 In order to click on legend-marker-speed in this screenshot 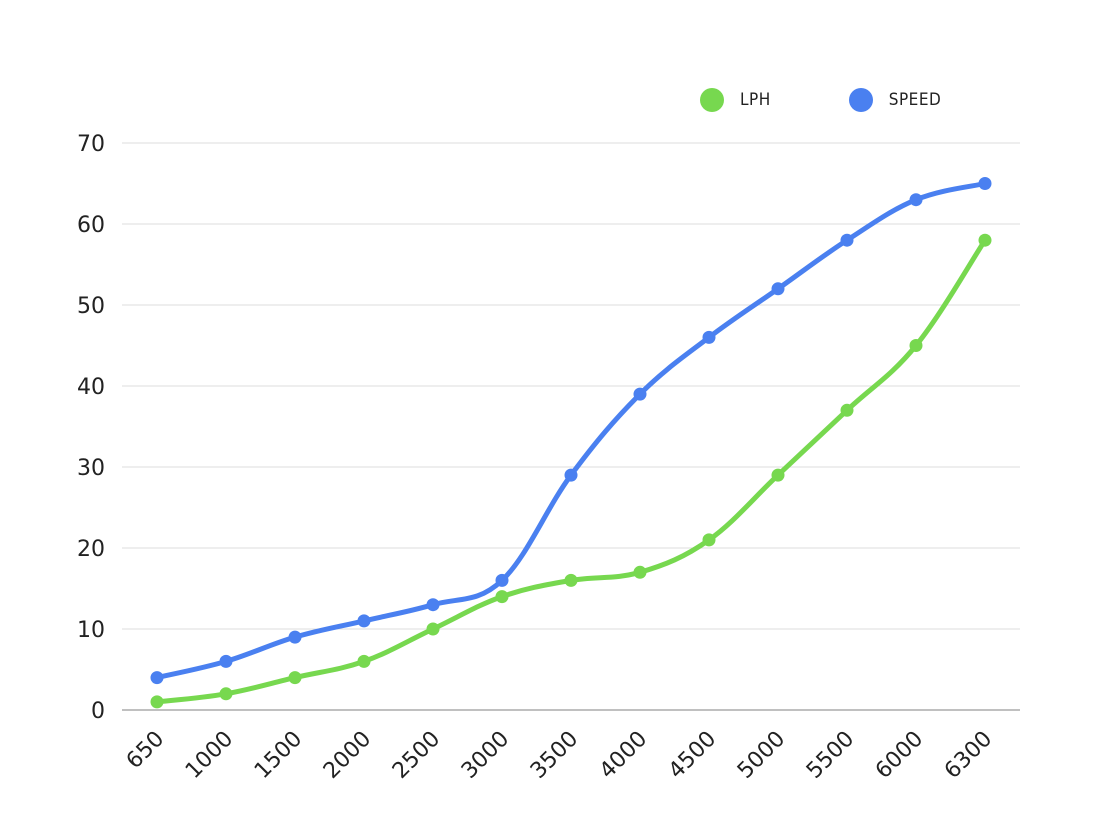, I will do `click(860, 100)`.